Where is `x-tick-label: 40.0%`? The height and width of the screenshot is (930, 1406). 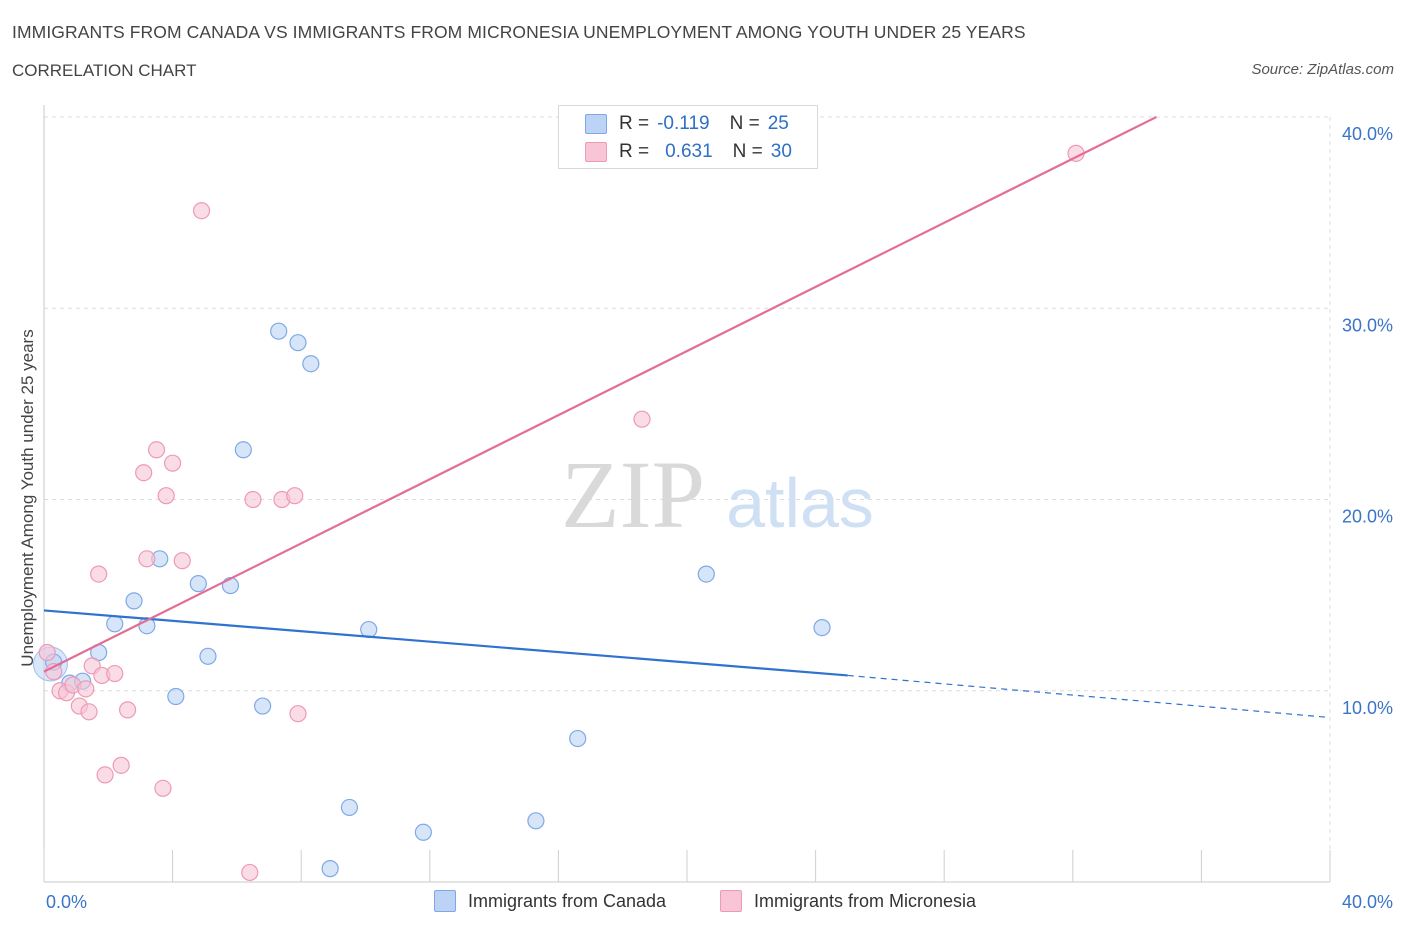 x-tick-label: 40.0% is located at coordinates (1367, 902).